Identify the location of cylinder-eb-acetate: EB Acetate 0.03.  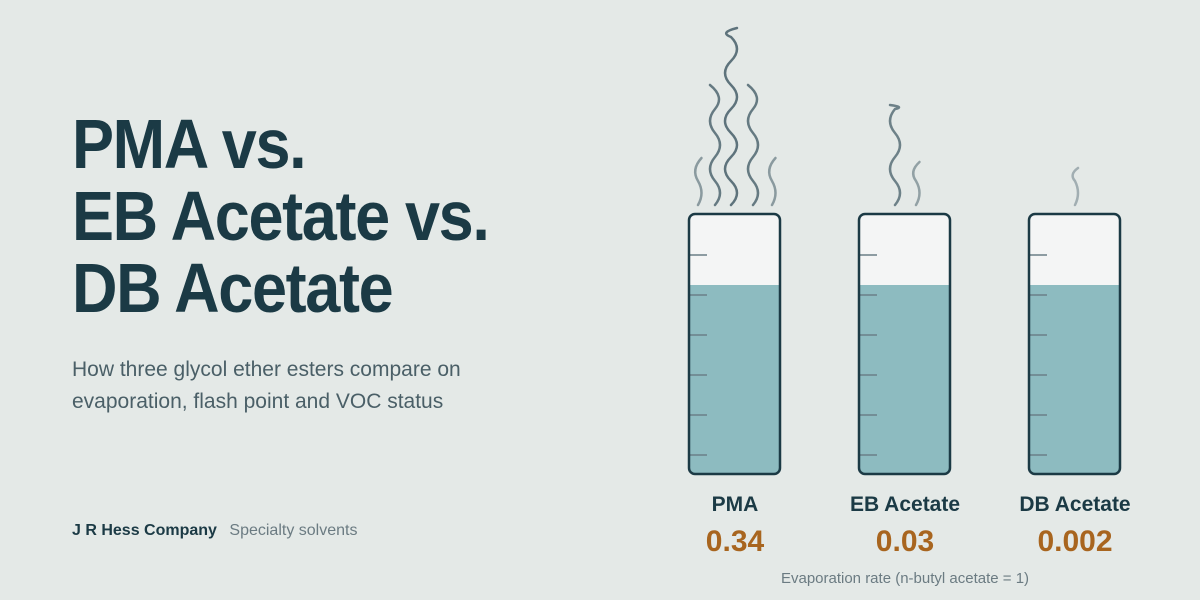
(905, 385).